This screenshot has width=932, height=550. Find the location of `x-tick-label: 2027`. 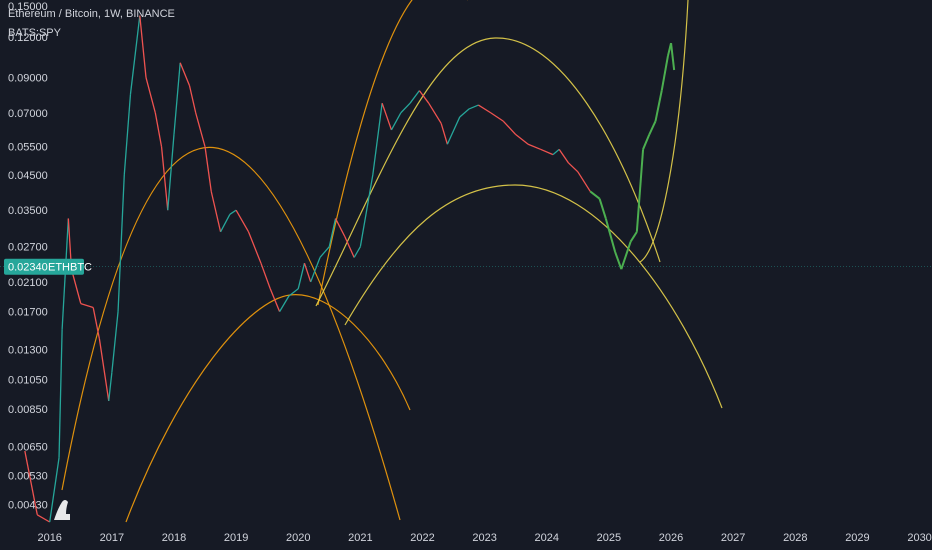

x-tick-label: 2027 is located at coordinates (733, 538).